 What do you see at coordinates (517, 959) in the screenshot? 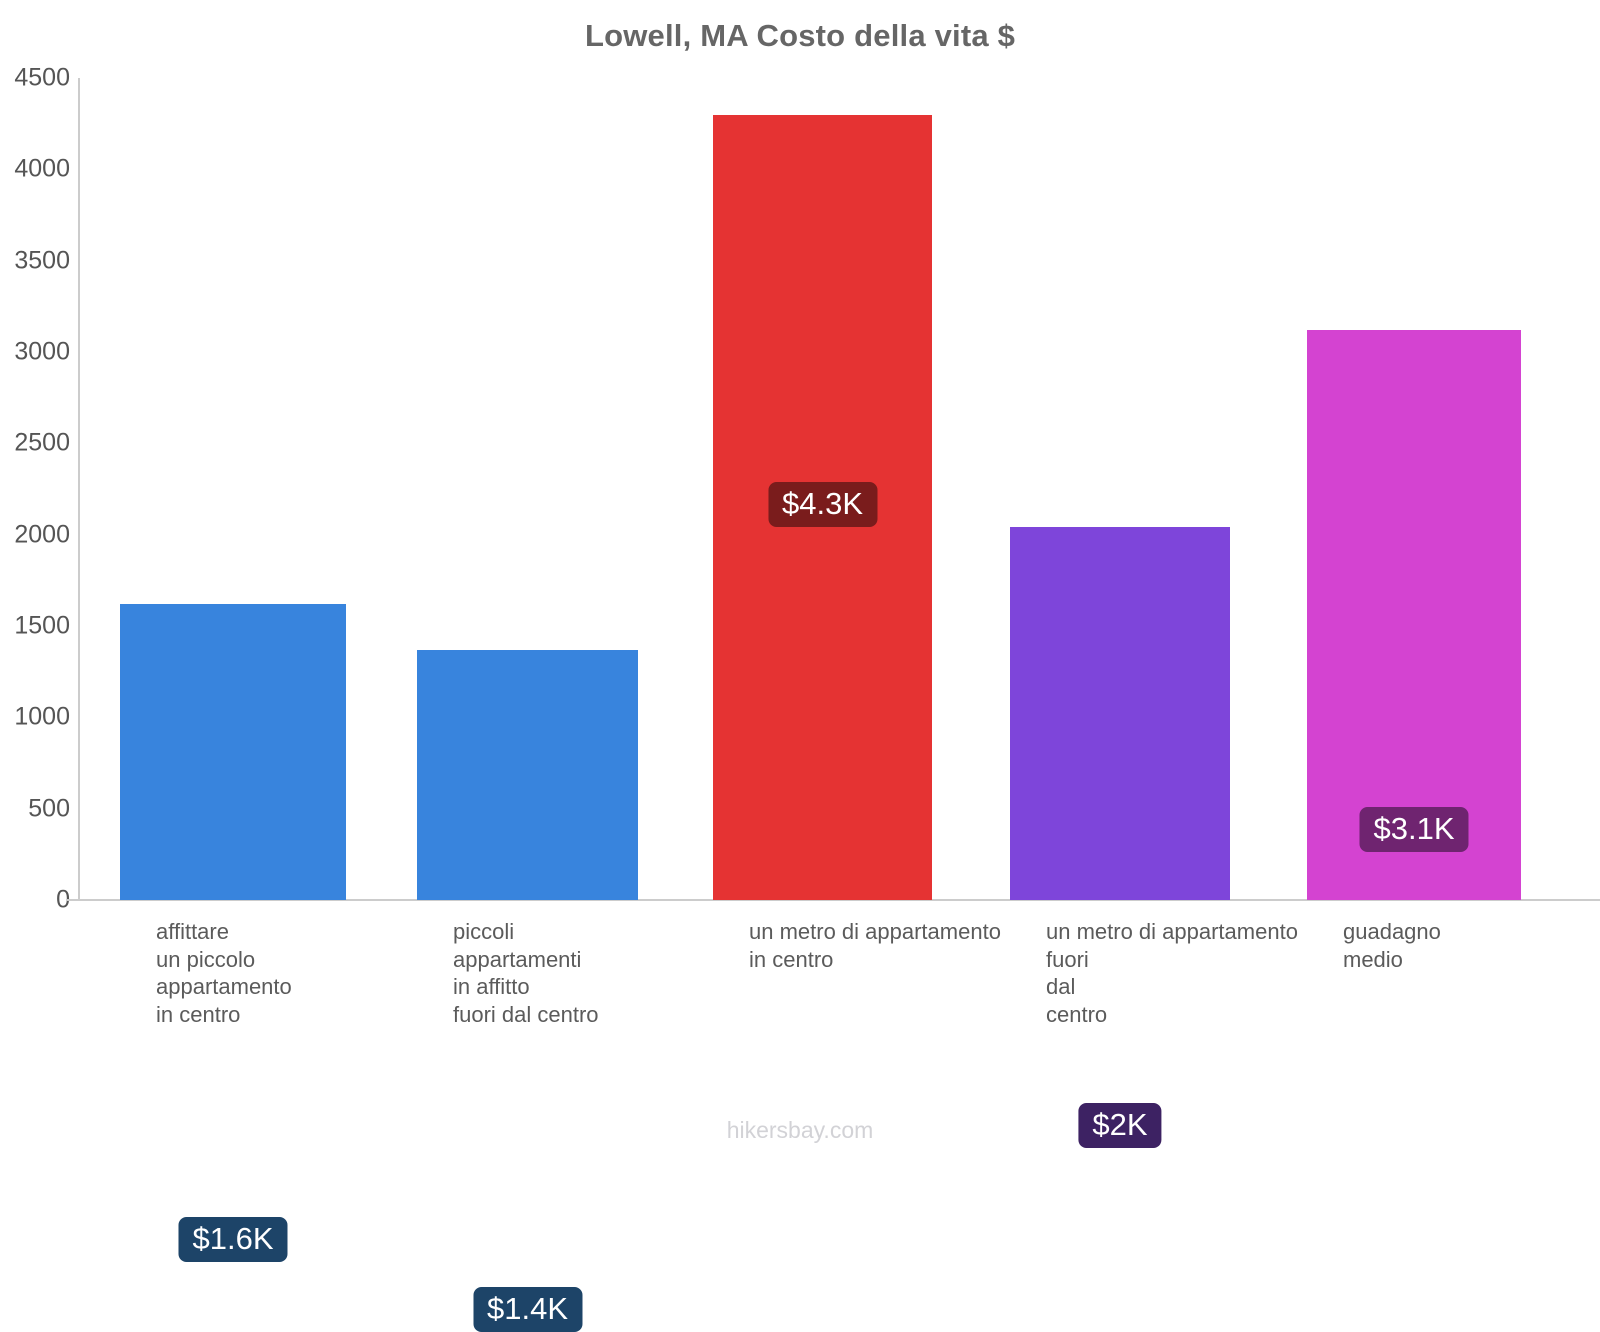
I see `x-axis-category-label-line: appartamenti` at bounding box center [517, 959].